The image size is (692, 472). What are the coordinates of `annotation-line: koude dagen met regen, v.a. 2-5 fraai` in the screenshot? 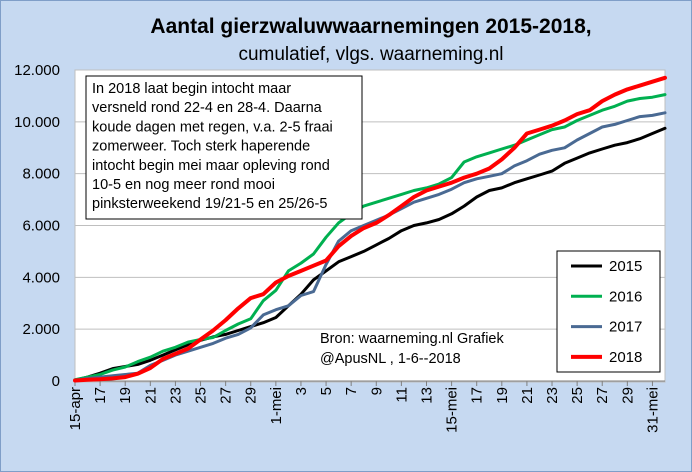 It's located at (212, 127).